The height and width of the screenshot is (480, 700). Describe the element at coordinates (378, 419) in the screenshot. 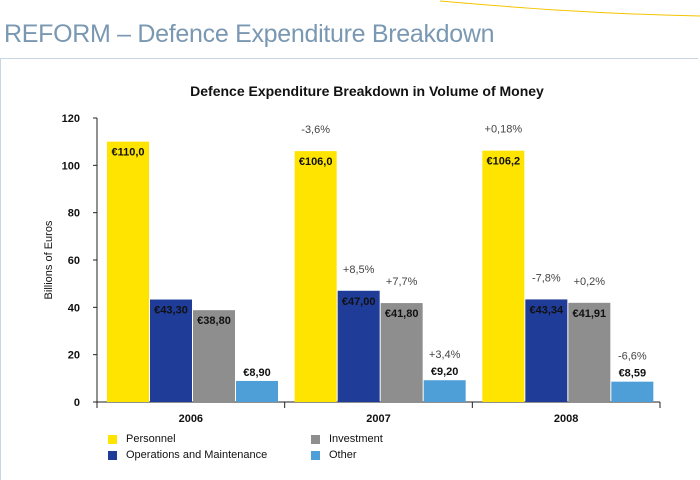

I see `x-tick-label: 2007` at that location.